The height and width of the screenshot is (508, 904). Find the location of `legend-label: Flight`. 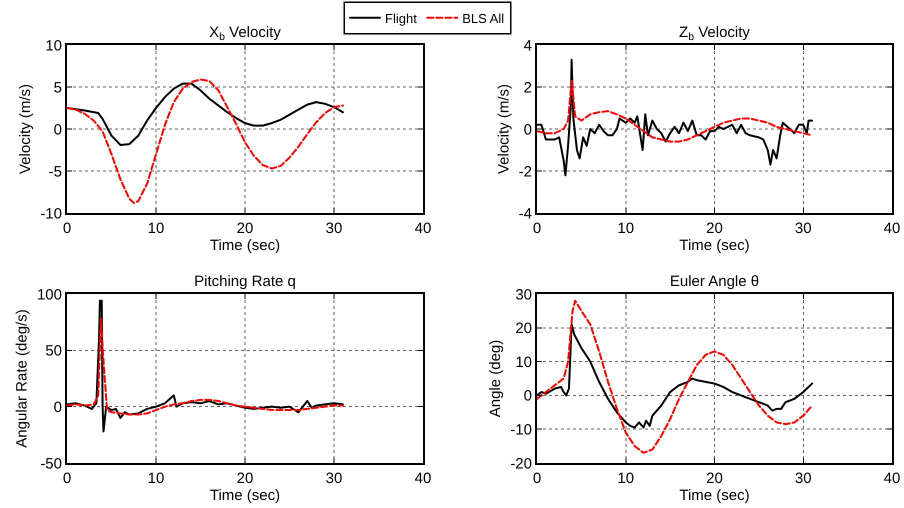

legend-label: Flight is located at coordinates (401, 18).